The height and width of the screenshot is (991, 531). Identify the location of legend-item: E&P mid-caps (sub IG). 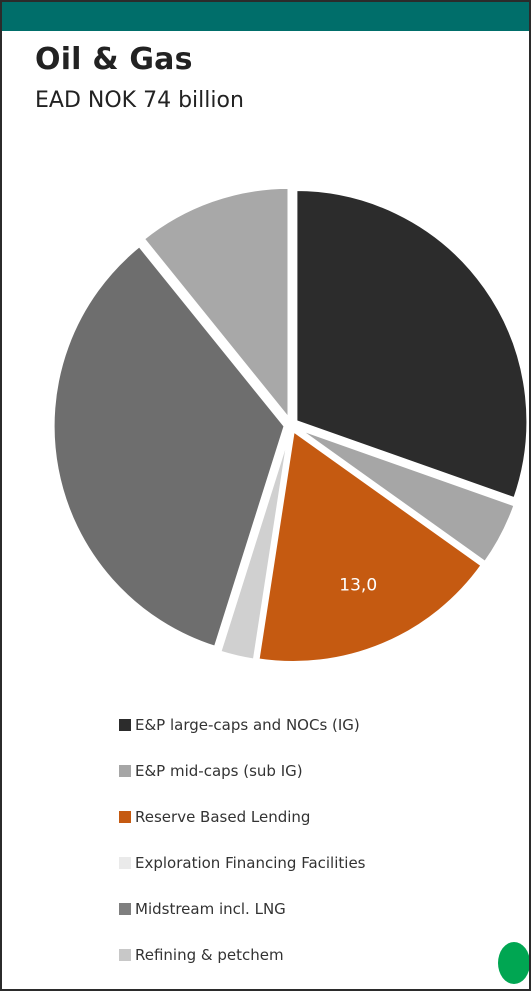
(242, 771).